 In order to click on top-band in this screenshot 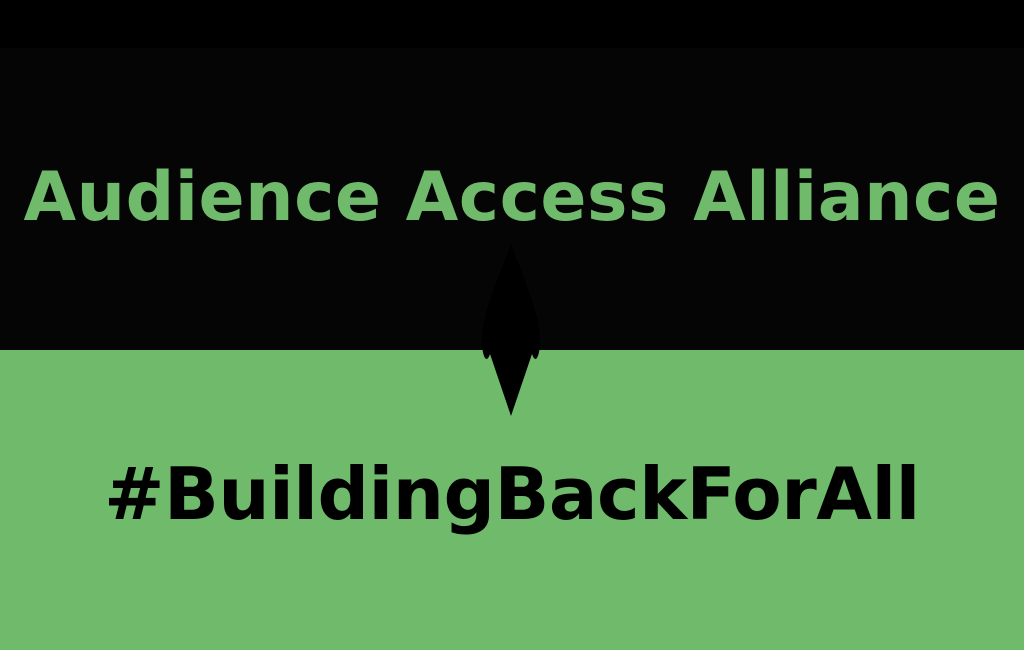, I will do `click(512, 24)`.